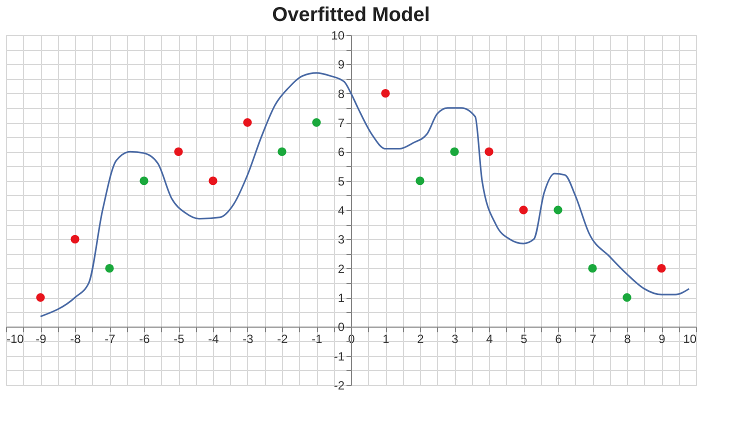  I want to click on y-tick-label: 10, so click(338, 35).